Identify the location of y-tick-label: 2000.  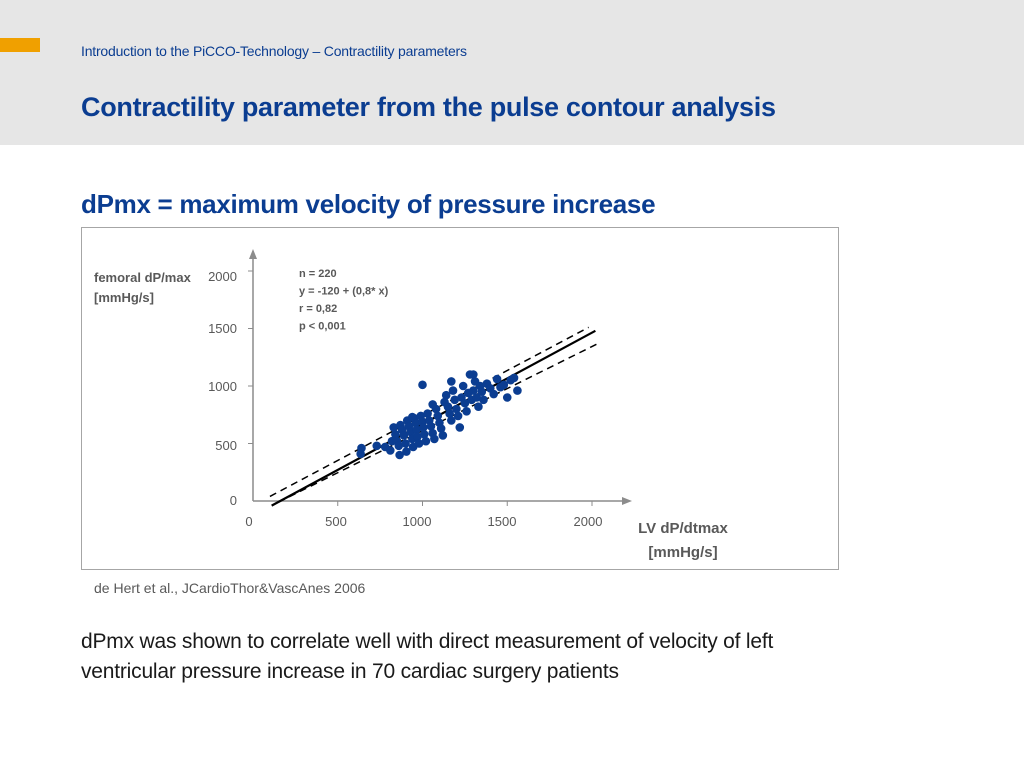
(222, 276).